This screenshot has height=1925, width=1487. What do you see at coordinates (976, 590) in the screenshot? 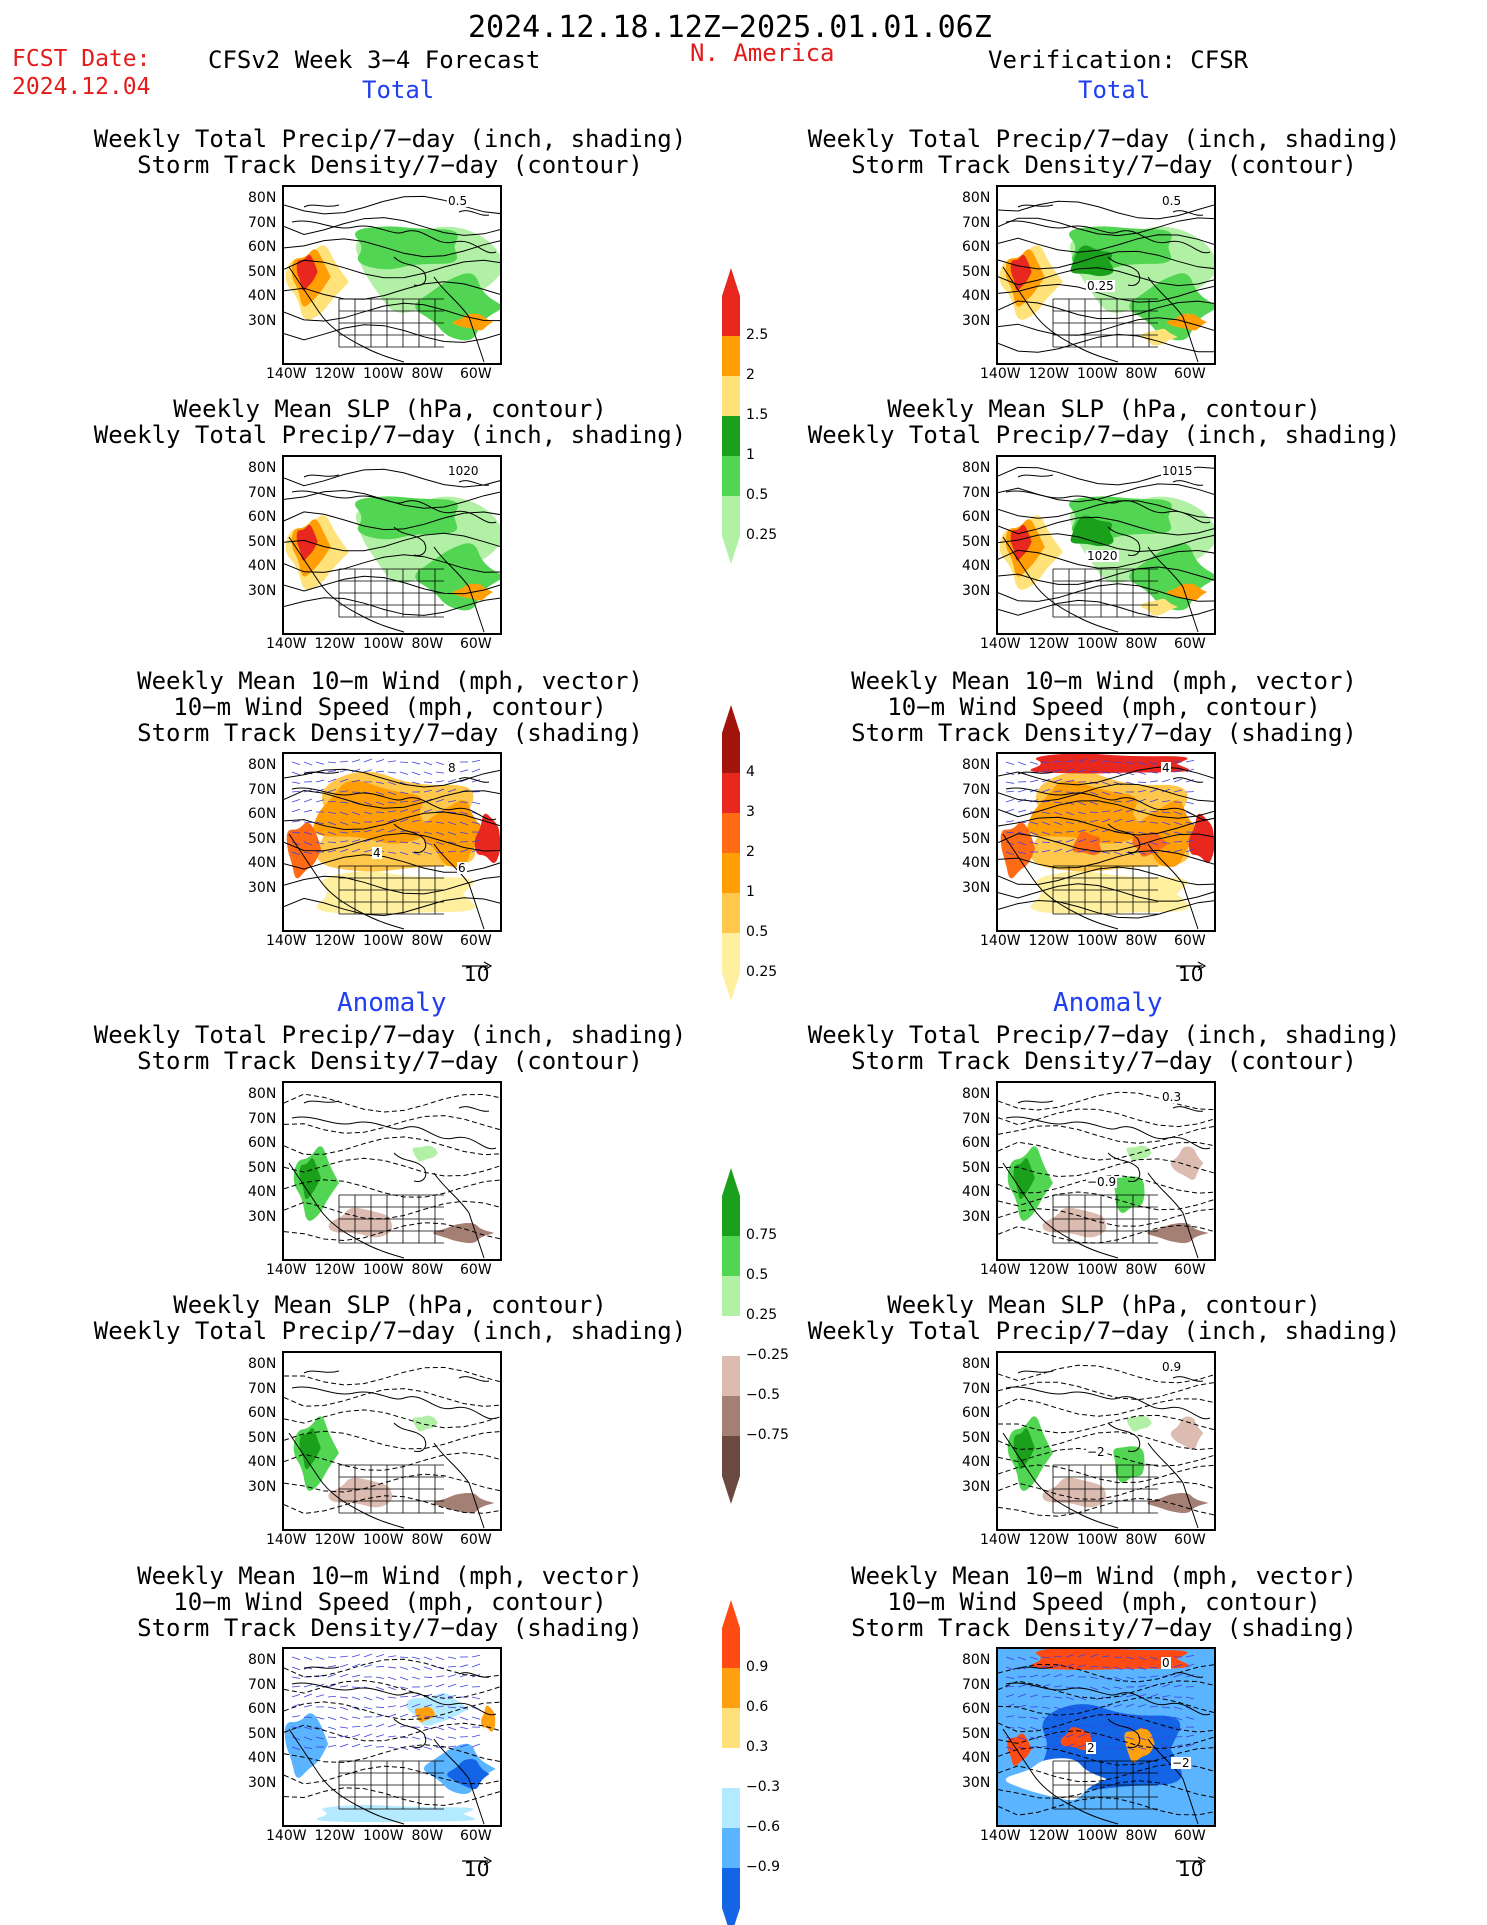
I see `verification-panel-2-lat-tick: 30N` at bounding box center [976, 590].